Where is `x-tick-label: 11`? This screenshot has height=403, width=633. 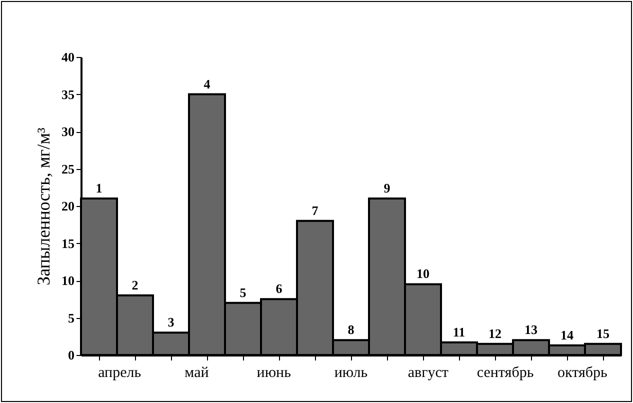
x-tick-label: 11 is located at coordinates (459, 332).